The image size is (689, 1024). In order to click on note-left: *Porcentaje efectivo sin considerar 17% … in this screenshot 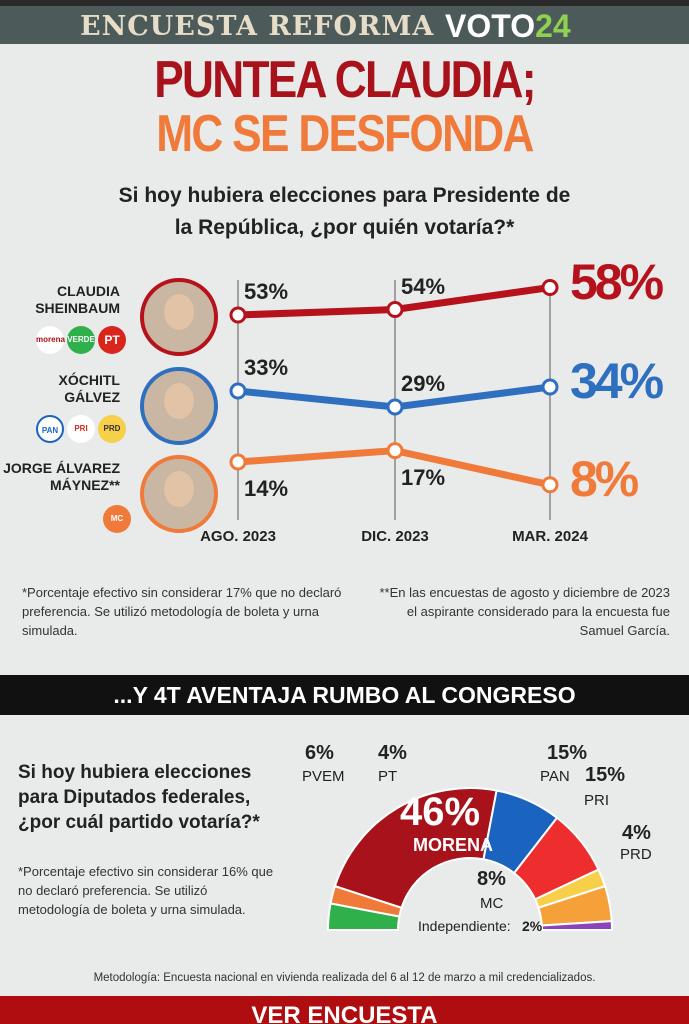, I will do `click(182, 611)`.